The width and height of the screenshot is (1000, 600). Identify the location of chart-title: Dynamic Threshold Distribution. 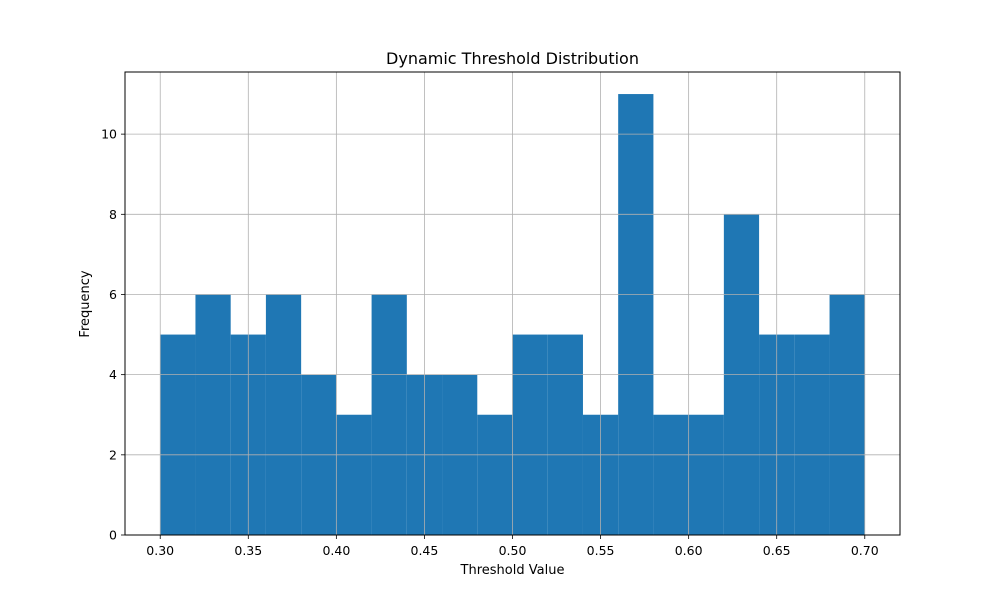
(512, 58).